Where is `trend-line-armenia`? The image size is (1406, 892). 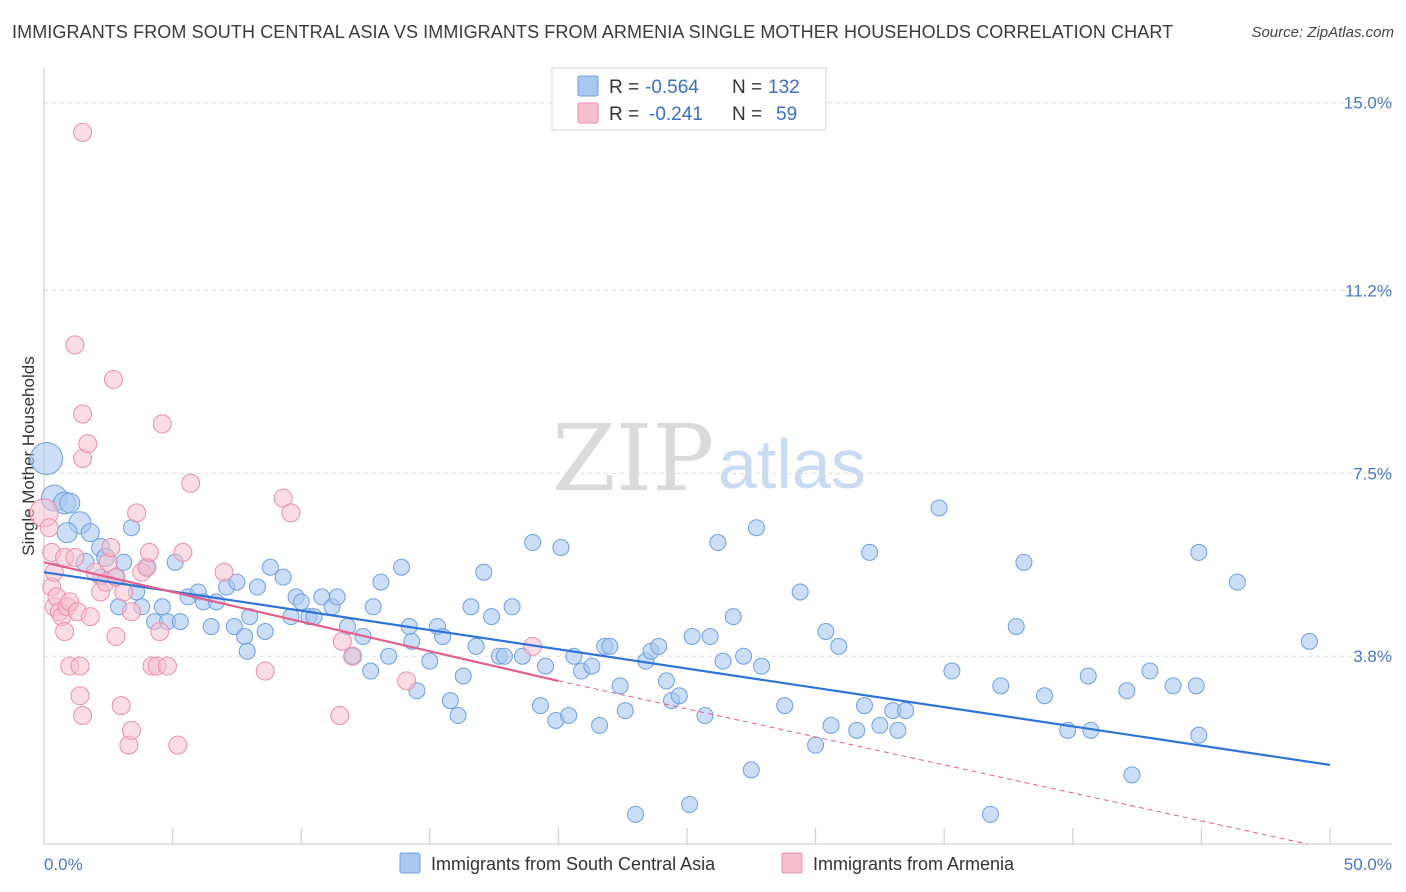
trend-line-armenia is located at coordinates (301, 621).